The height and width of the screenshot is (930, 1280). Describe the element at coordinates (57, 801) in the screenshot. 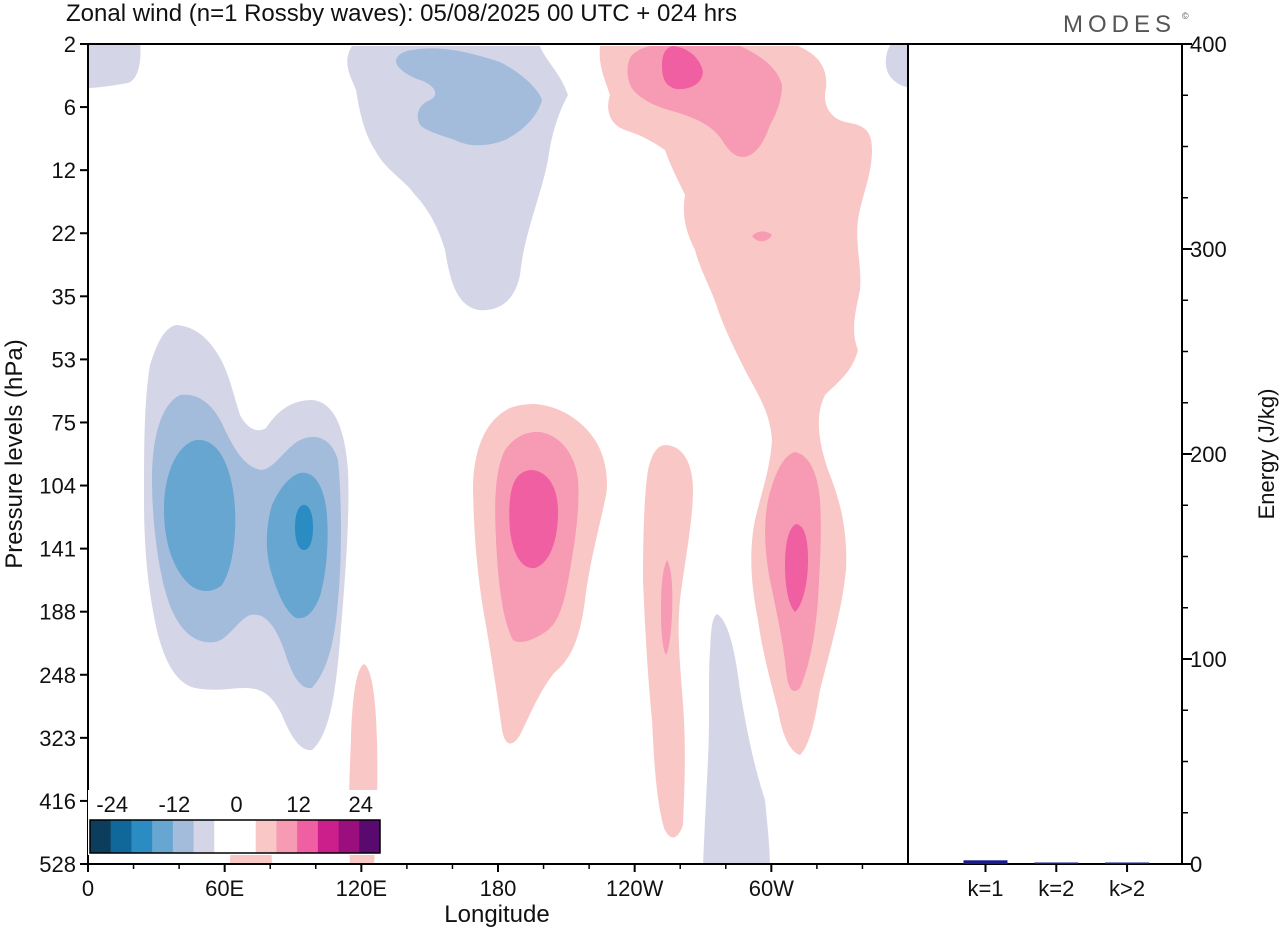

I see `pressure-tick-label: 416` at that location.